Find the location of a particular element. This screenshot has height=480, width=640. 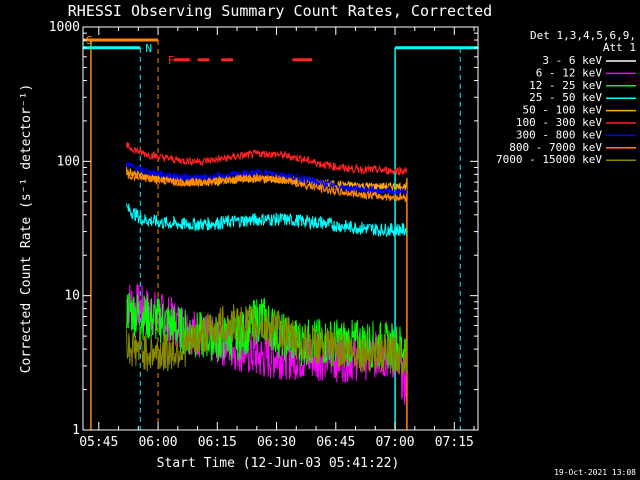

legend-label: 800 - 7000 keV is located at coordinates (555, 147).